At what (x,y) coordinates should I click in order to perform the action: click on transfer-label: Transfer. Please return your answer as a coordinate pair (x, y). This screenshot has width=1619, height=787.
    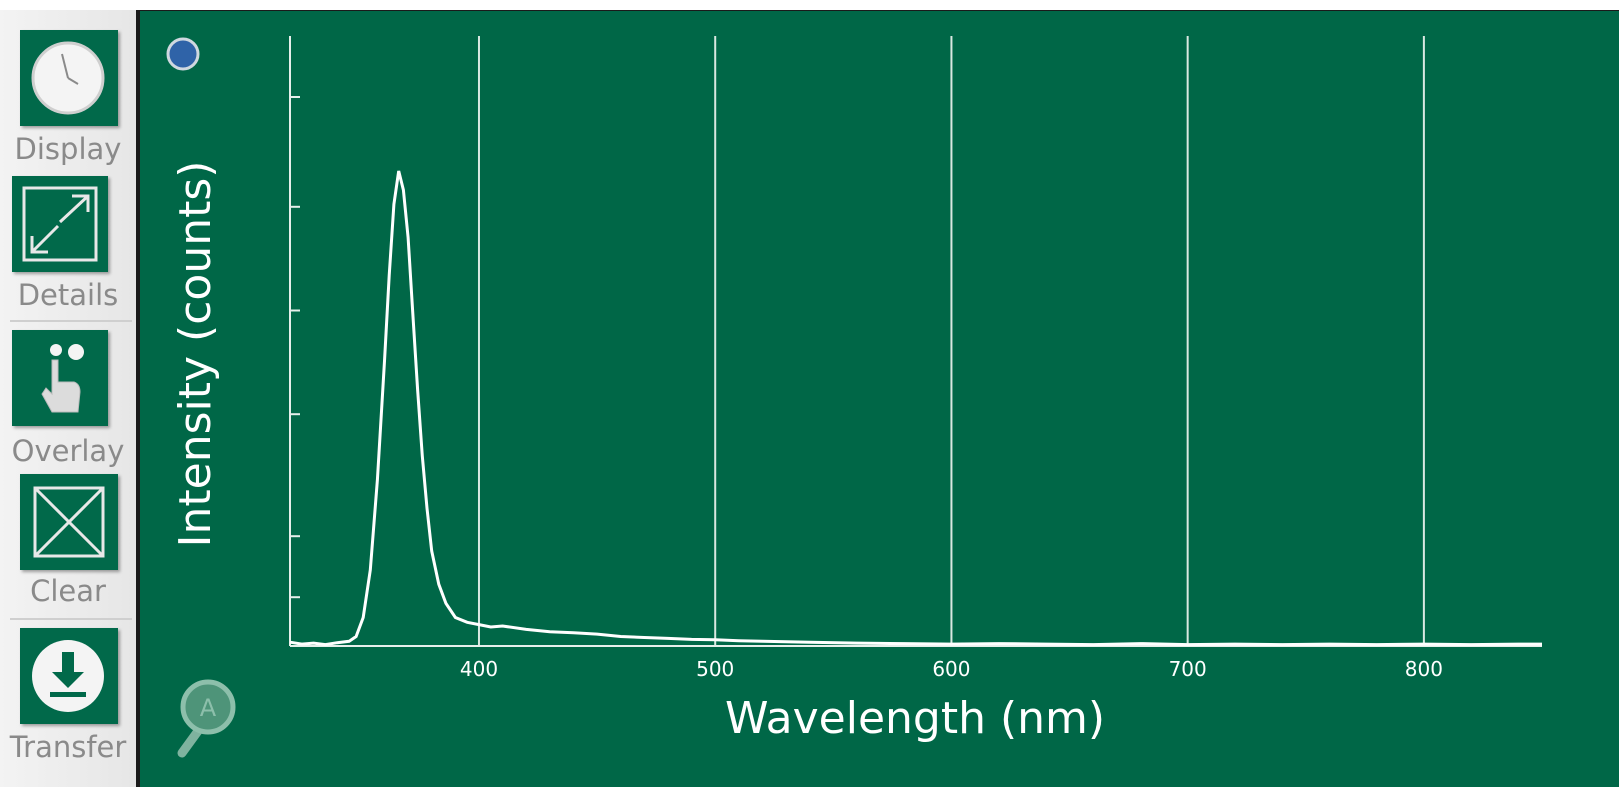
    Looking at the image, I should click on (68, 747).